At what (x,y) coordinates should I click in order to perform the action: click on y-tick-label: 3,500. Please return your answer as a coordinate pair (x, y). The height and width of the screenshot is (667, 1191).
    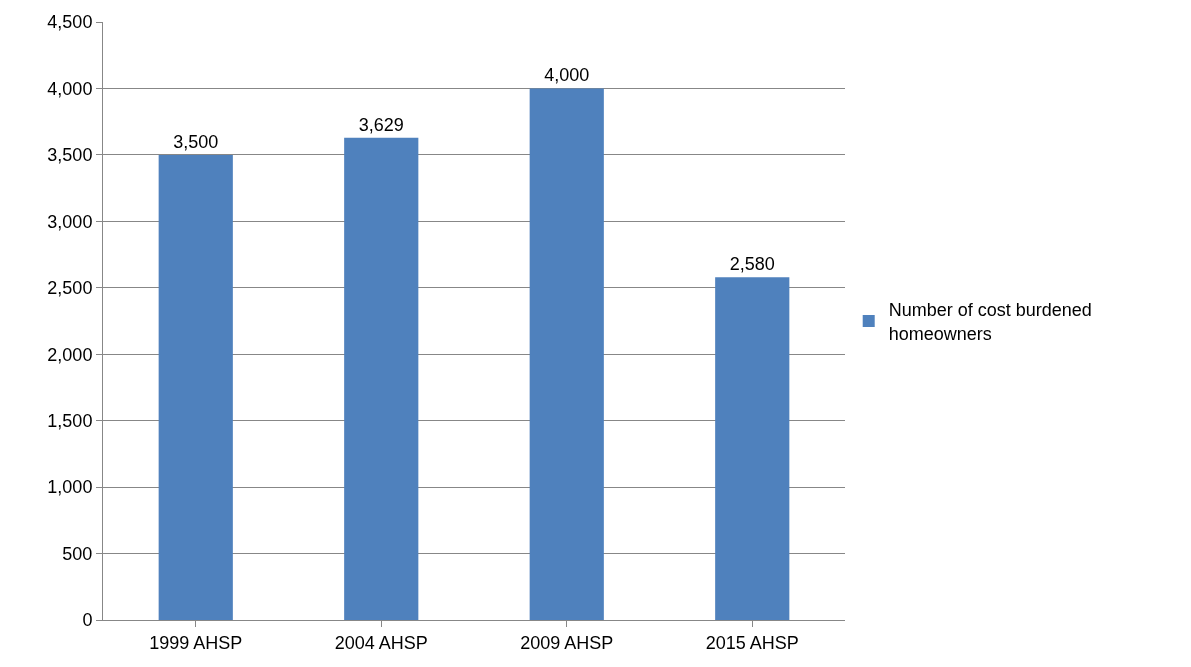
    Looking at the image, I should click on (70, 155).